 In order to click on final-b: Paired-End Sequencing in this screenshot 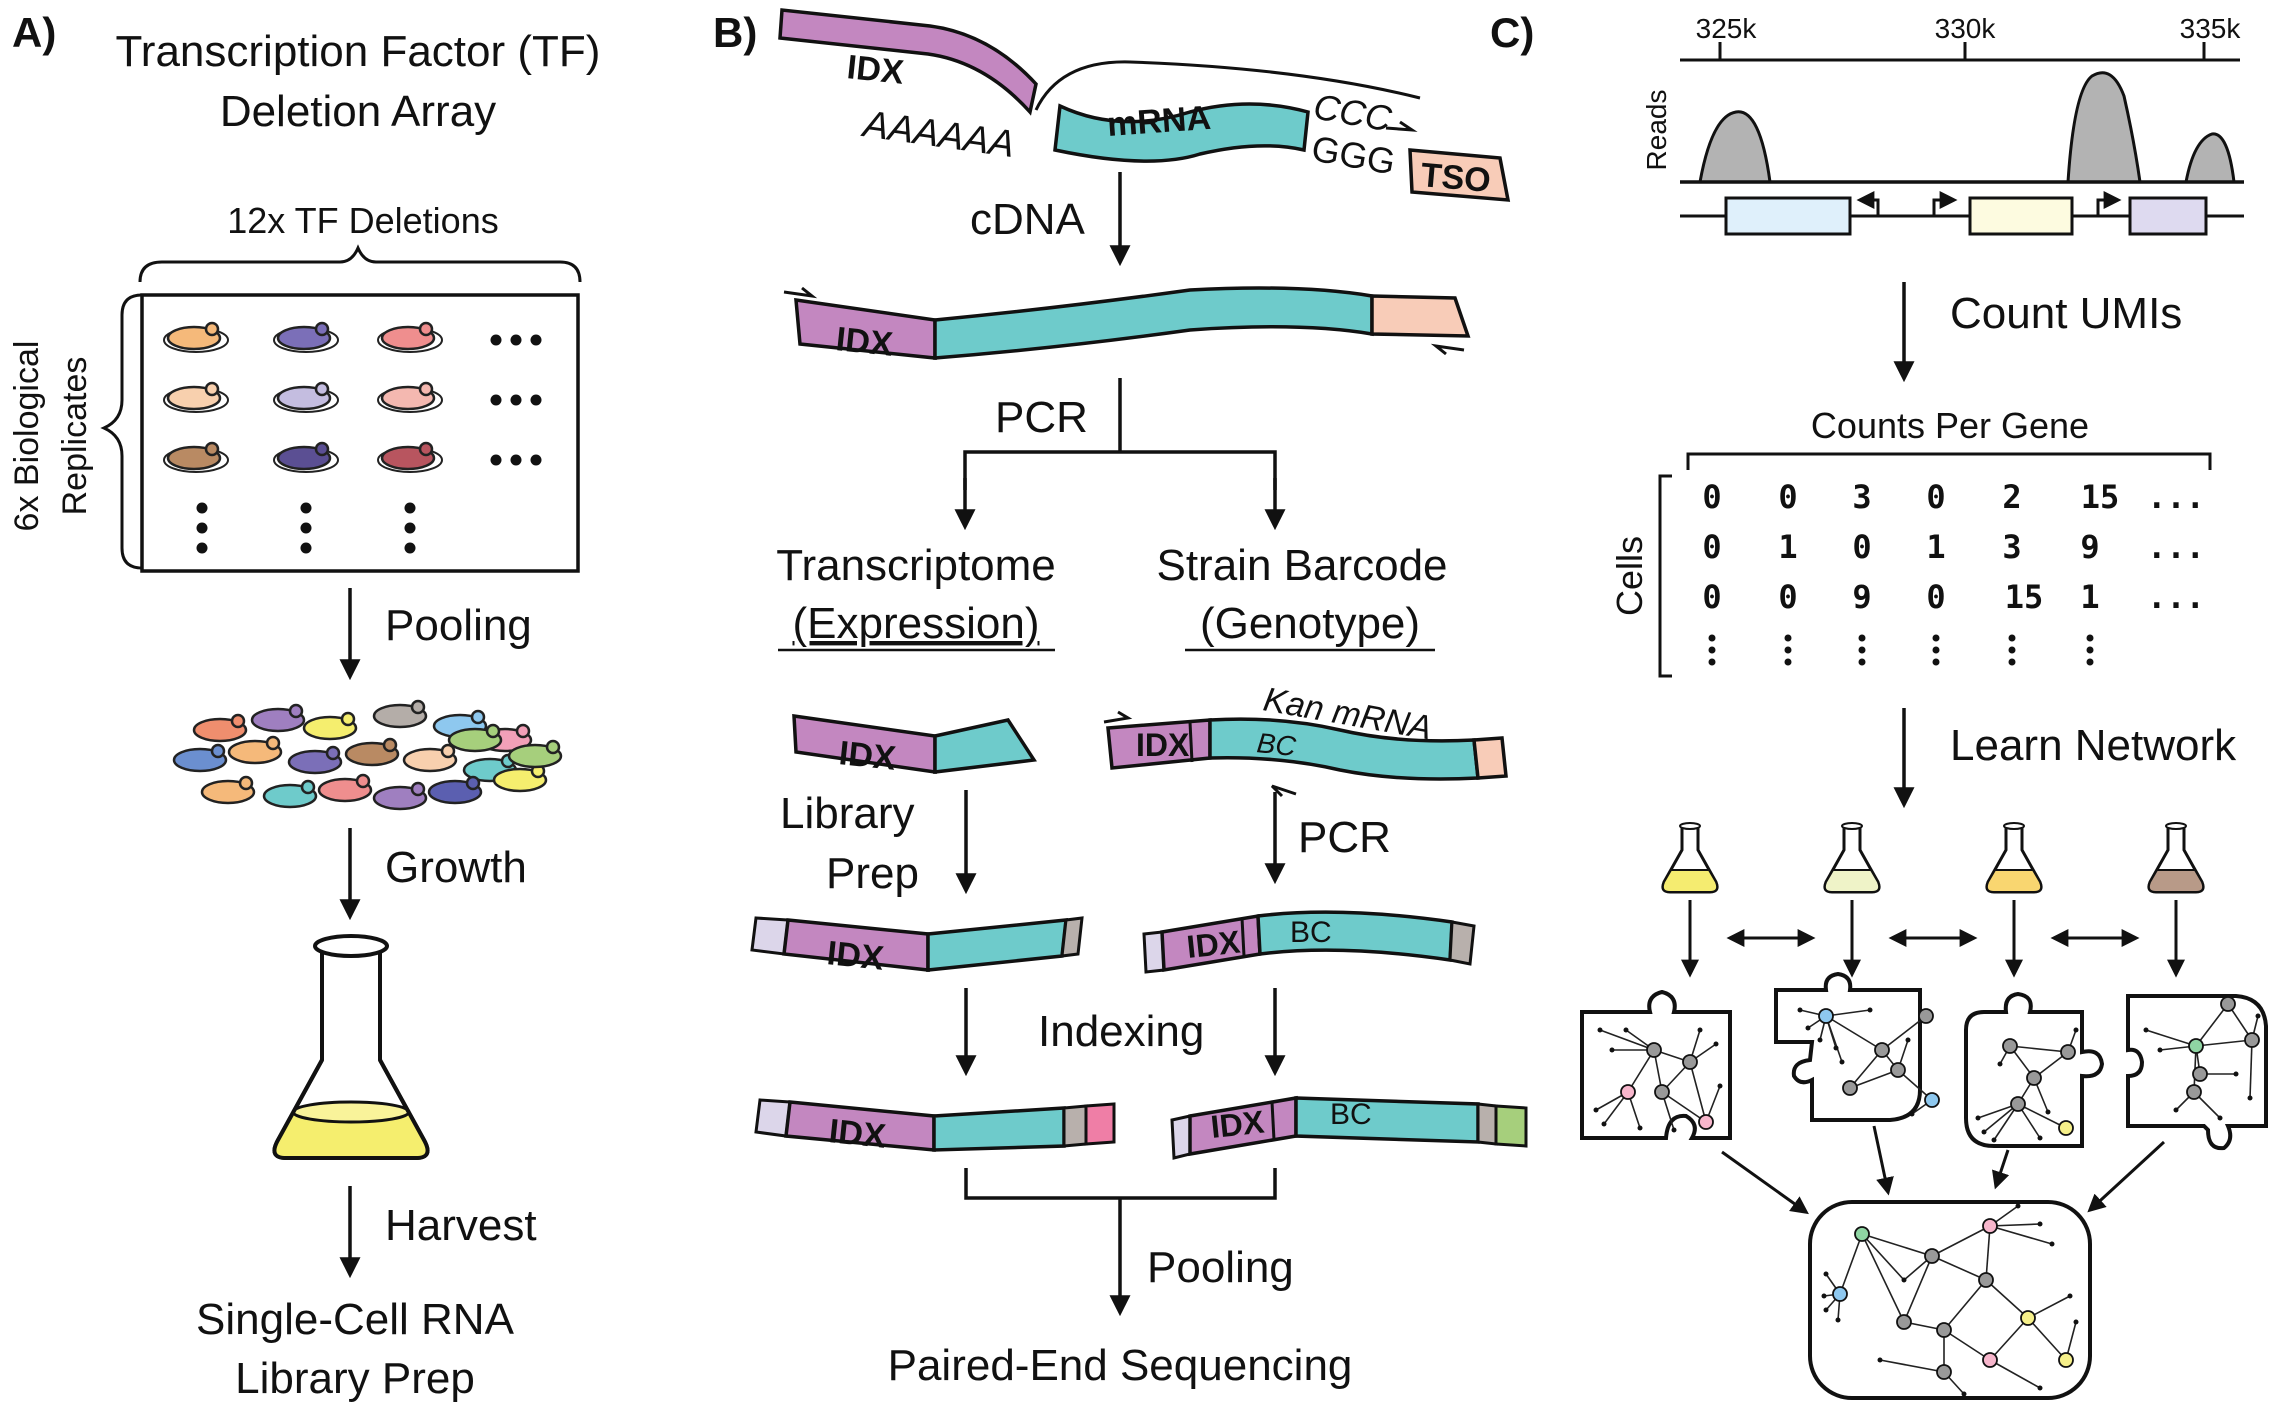, I will do `click(1120, 1365)`.